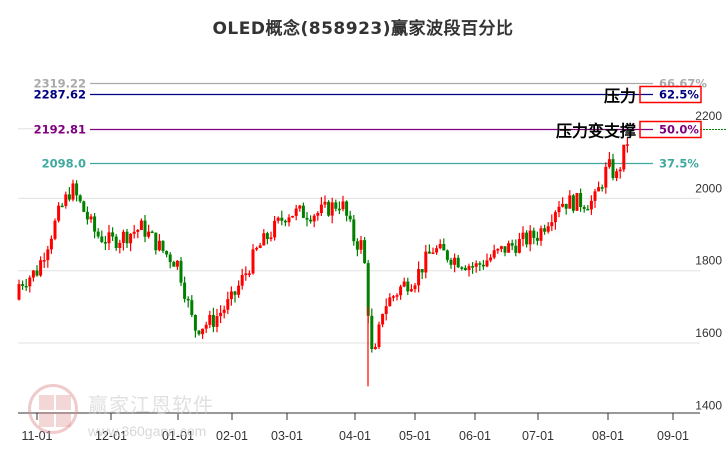 This screenshot has width=726, height=450. What do you see at coordinates (60, 84) in the screenshot?
I see `level-price-label: 2319.22` at bounding box center [60, 84].